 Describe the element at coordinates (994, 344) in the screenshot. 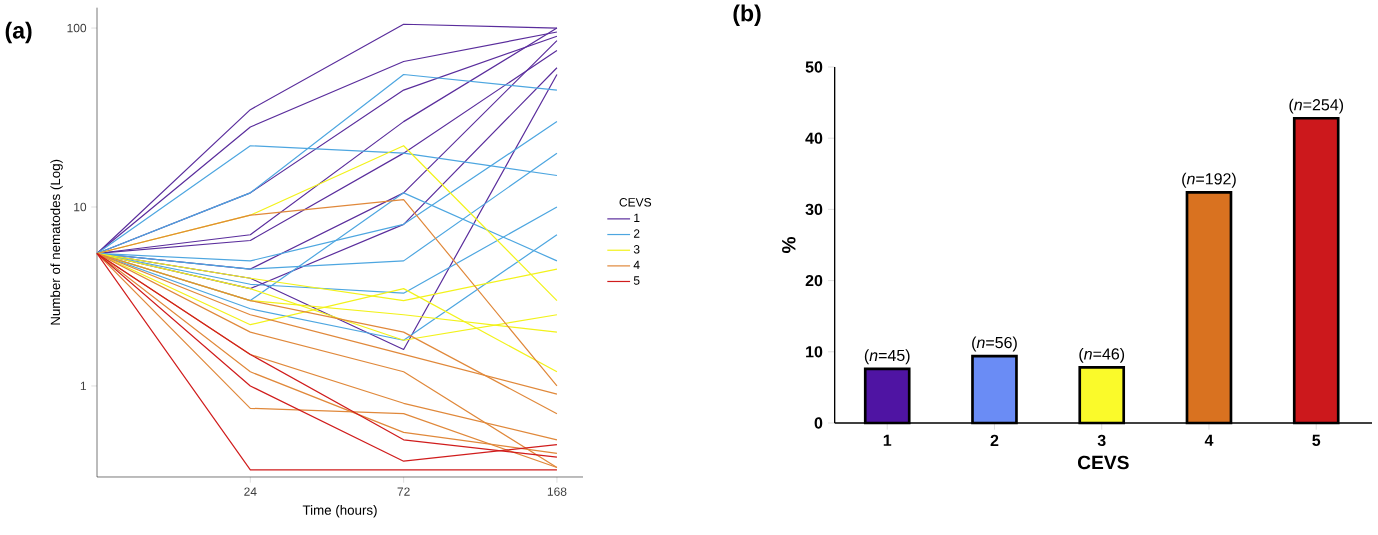

I see `annotation: (n=56)` at that location.